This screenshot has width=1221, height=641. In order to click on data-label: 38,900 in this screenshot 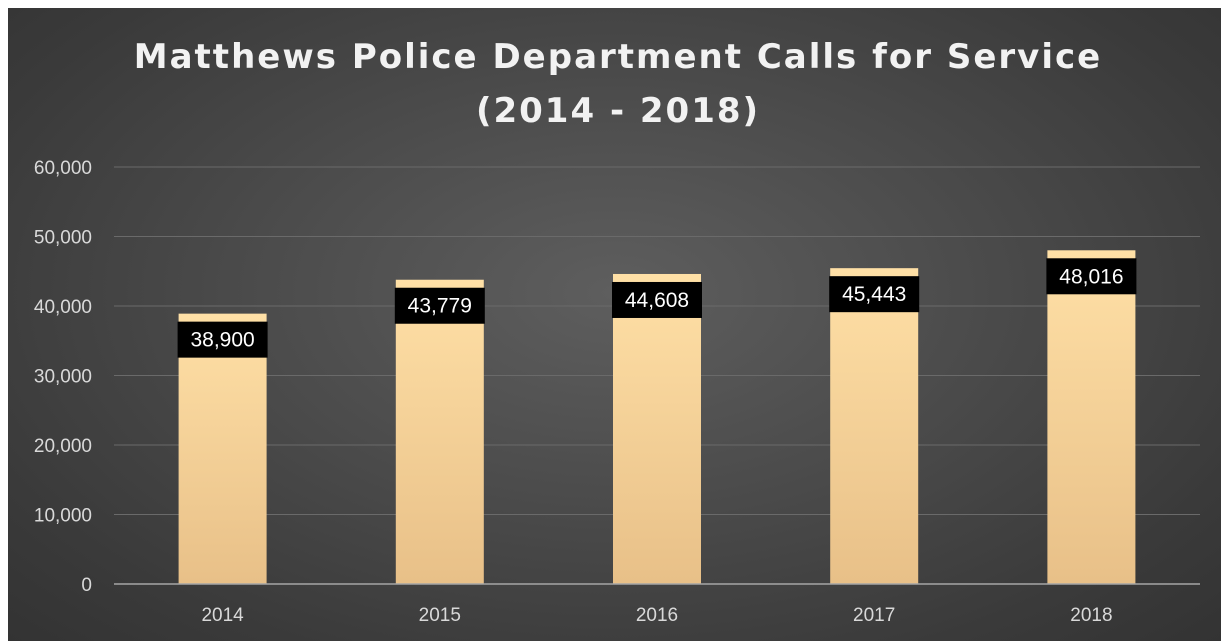, I will do `click(222, 340)`.